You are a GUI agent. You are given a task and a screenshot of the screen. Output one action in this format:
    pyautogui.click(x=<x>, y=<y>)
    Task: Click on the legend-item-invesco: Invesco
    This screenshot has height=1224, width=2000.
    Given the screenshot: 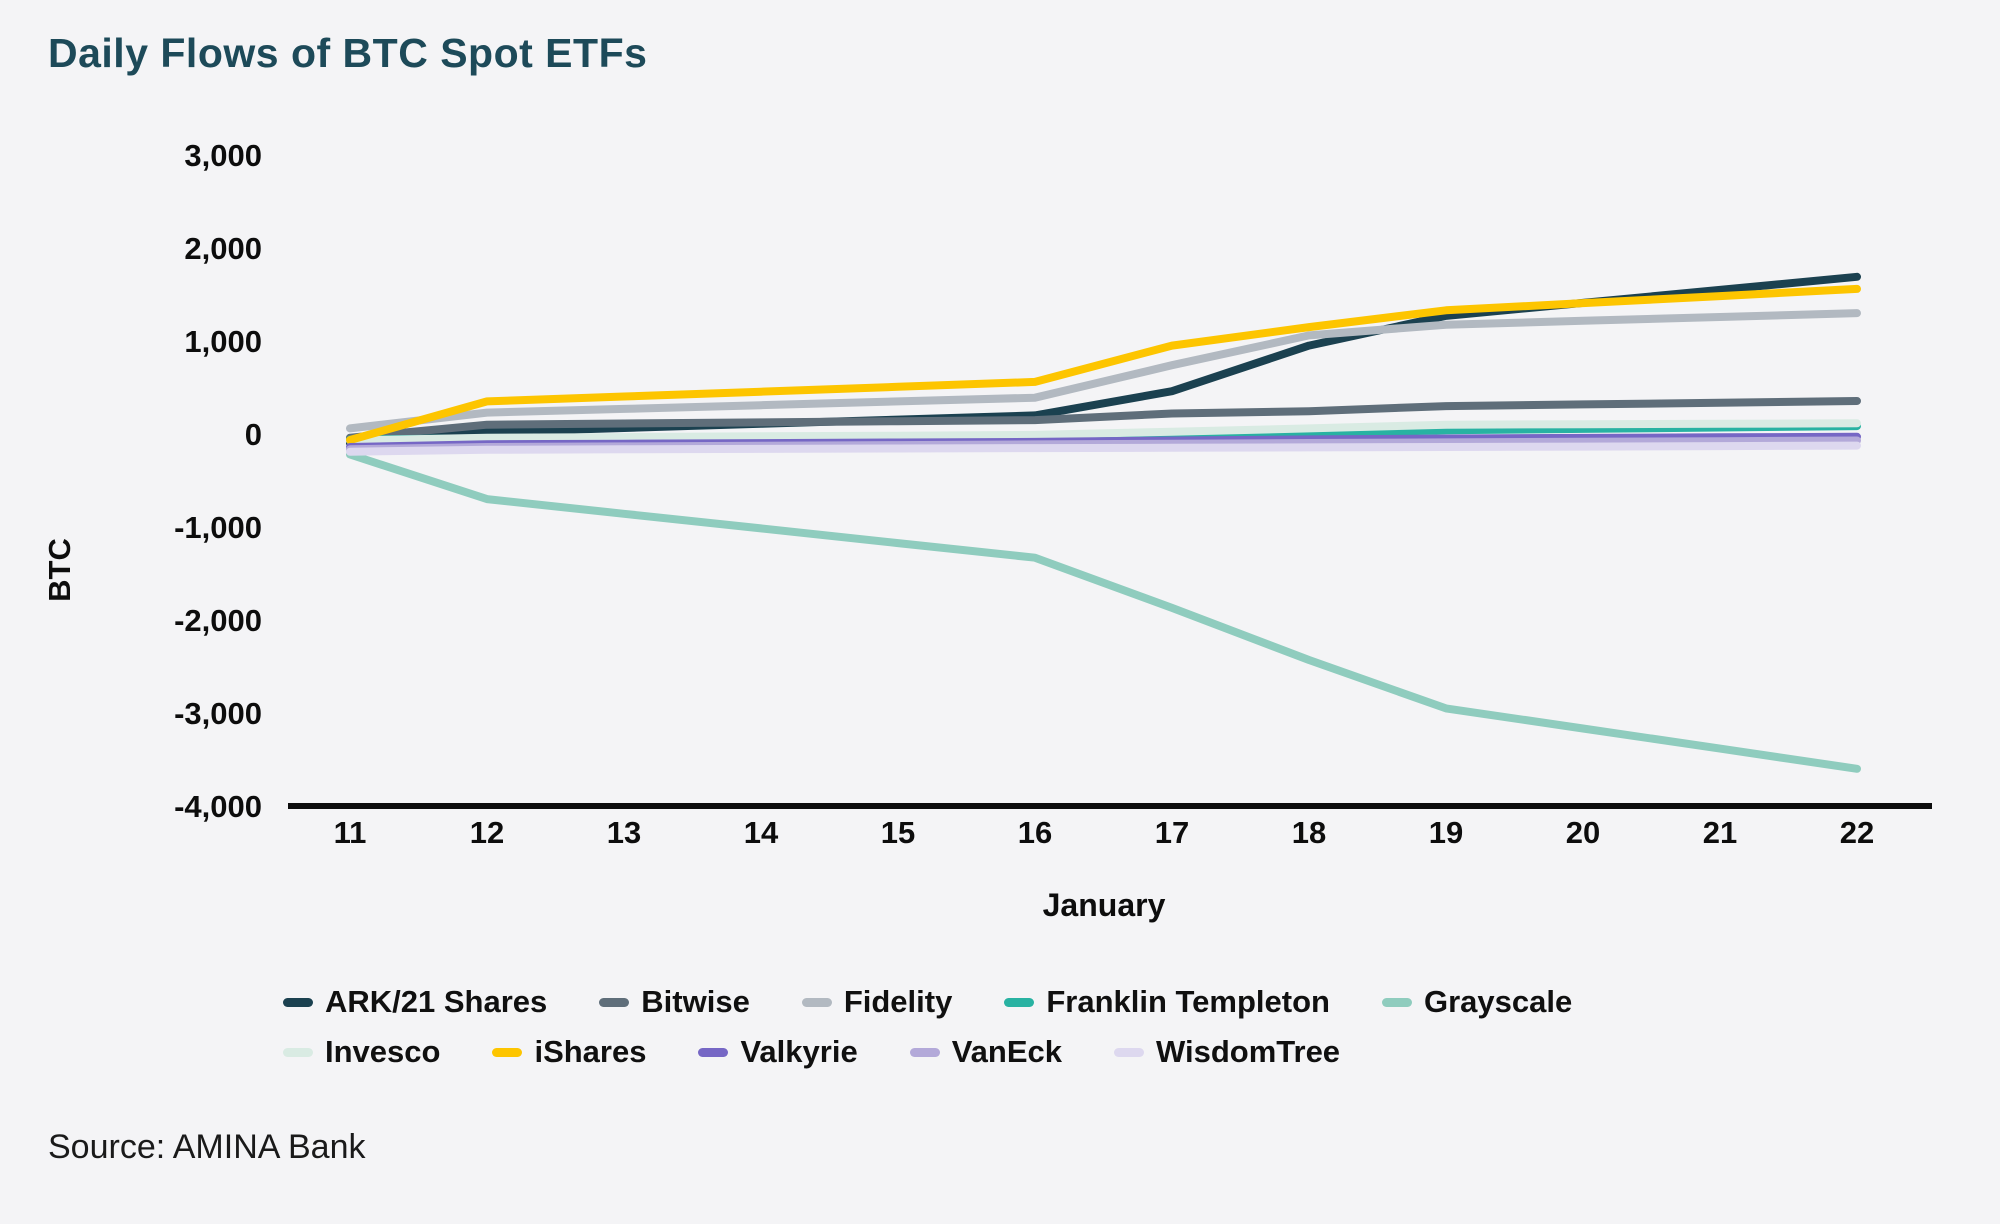 What is the action you would take?
    pyautogui.click(x=361, y=1052)
    